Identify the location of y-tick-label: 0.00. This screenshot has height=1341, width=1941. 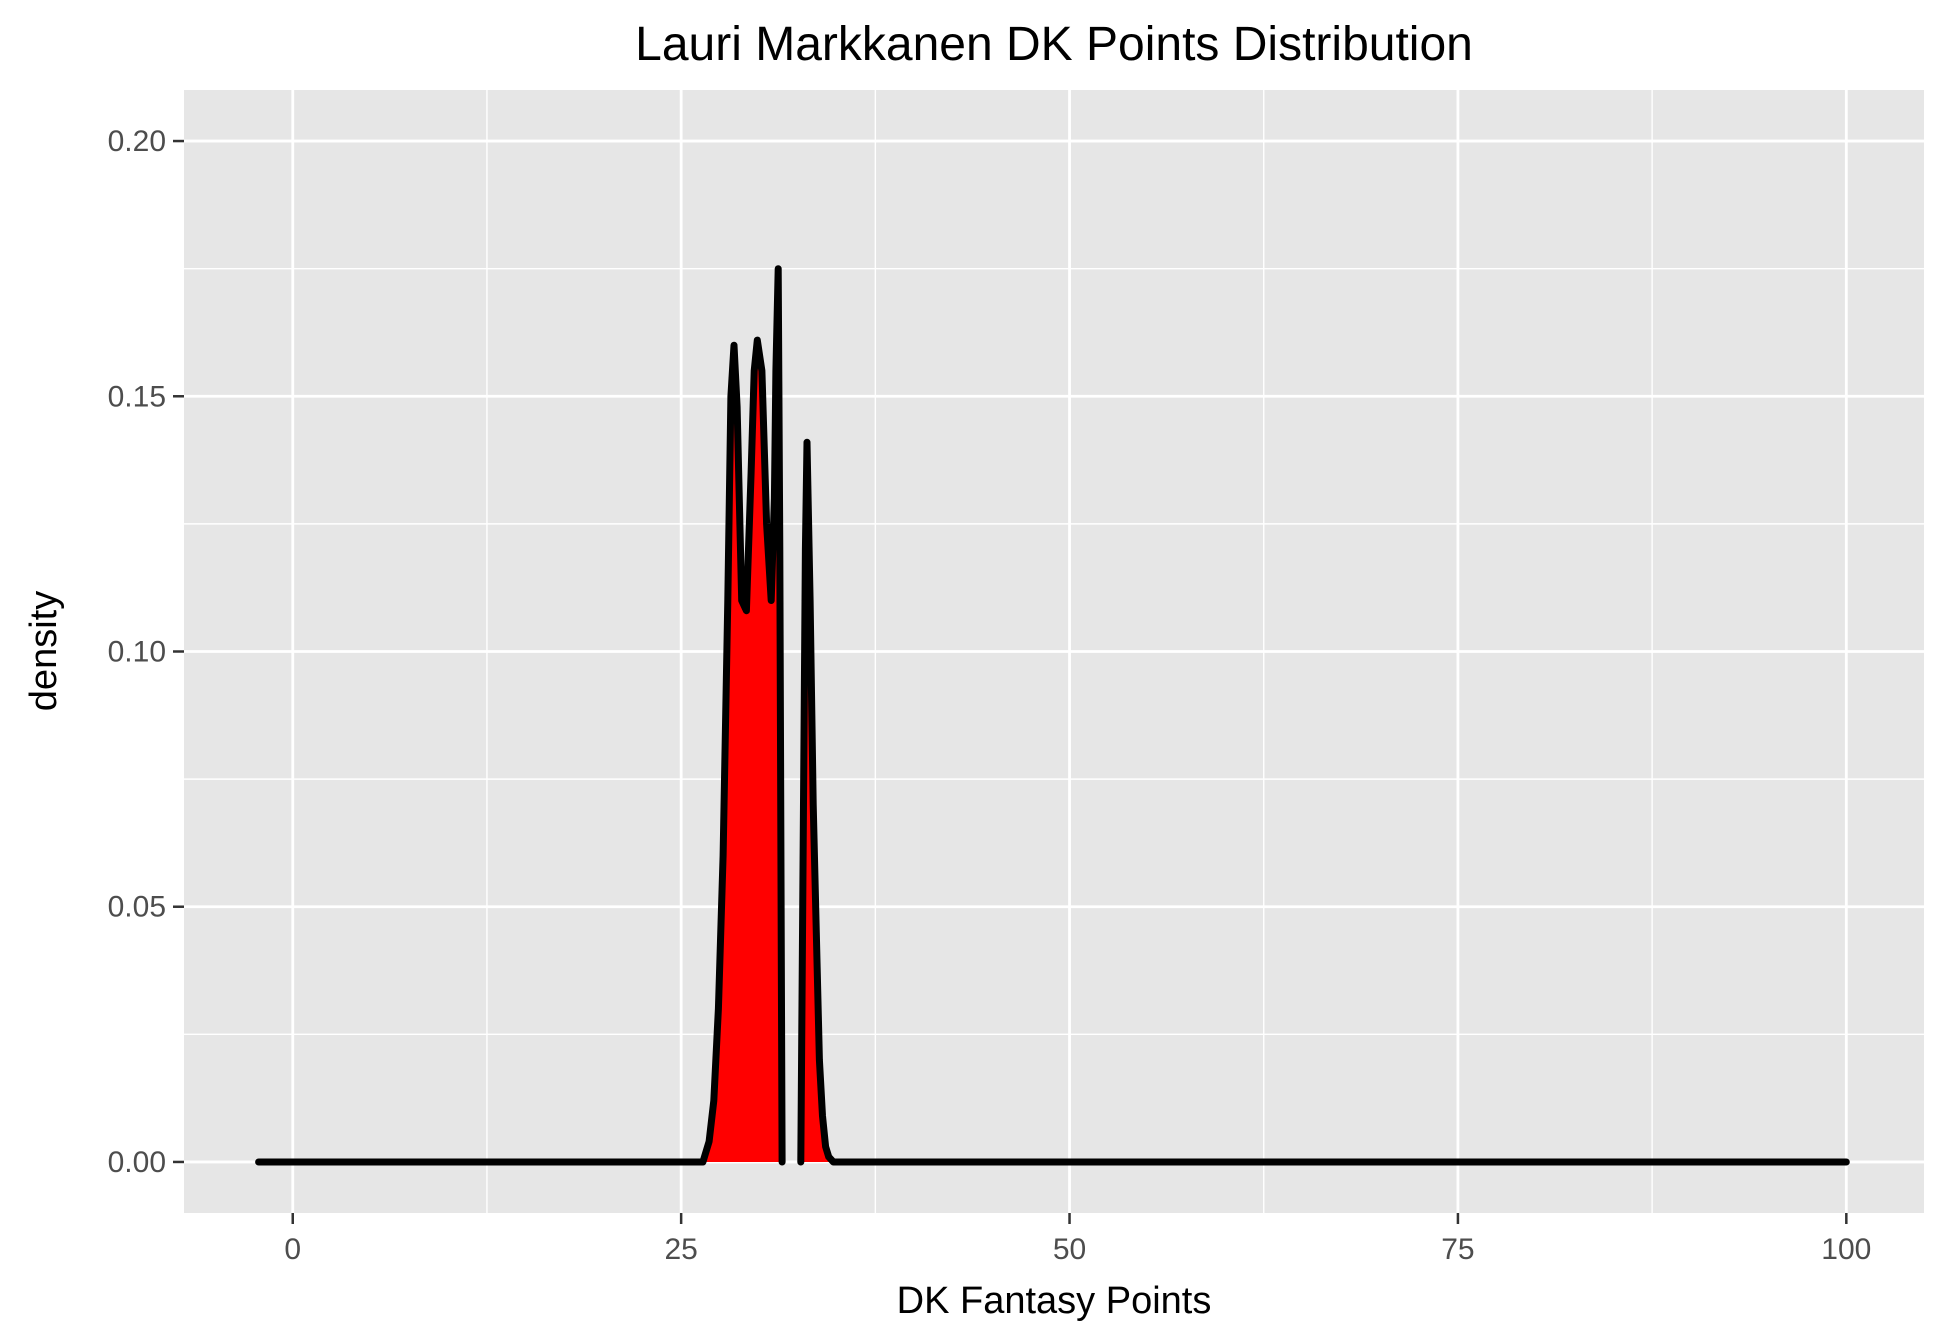
(137, 1162).